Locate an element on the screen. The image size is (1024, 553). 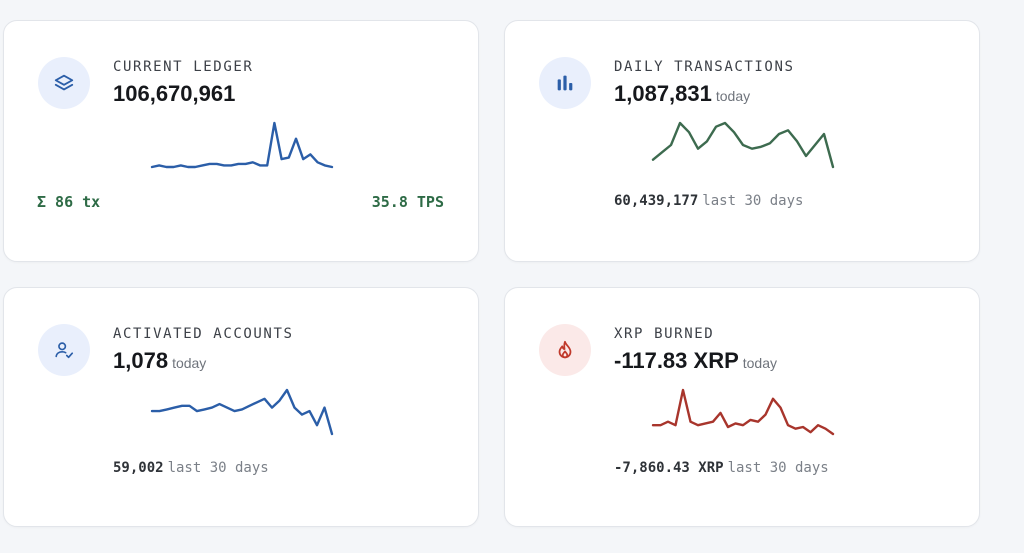
value-row: -117.83 XRP today is located at coordinates (695, 361).